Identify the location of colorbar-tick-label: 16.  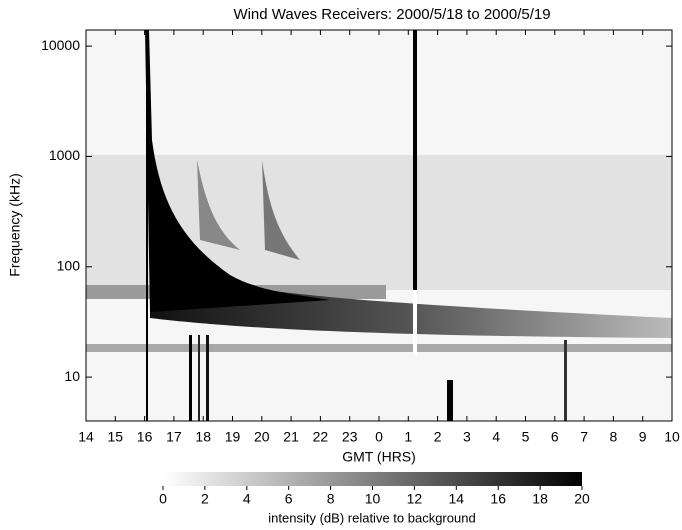
(498, 499).